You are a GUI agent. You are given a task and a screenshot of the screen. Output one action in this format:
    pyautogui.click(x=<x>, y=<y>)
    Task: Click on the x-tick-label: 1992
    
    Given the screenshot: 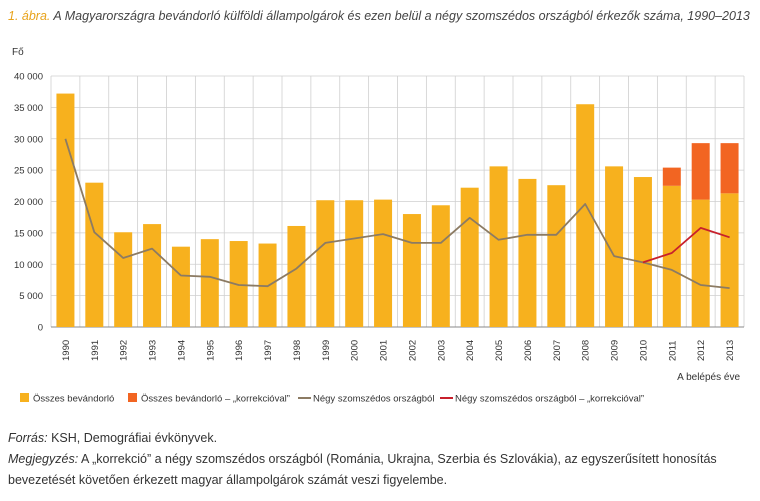 What is the action you would take?
    pyautogui.click(x=124, y=350)
    